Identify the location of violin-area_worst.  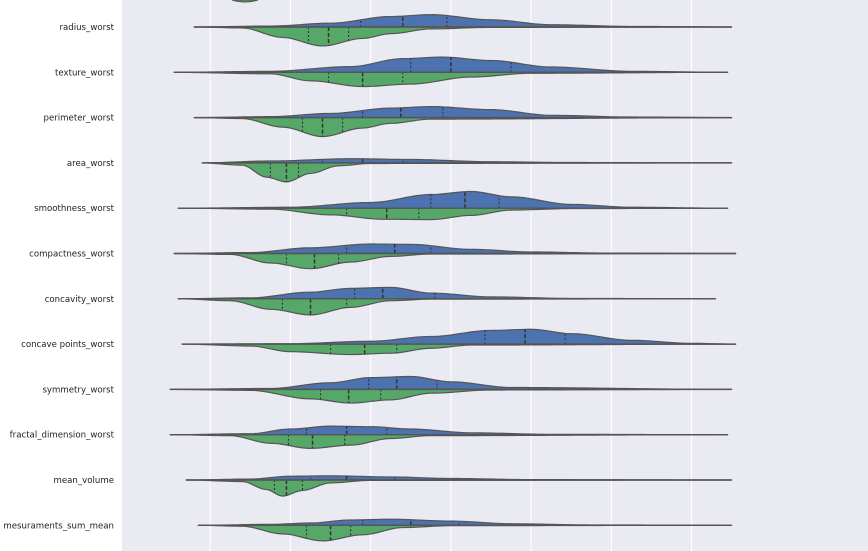
(467, 170).